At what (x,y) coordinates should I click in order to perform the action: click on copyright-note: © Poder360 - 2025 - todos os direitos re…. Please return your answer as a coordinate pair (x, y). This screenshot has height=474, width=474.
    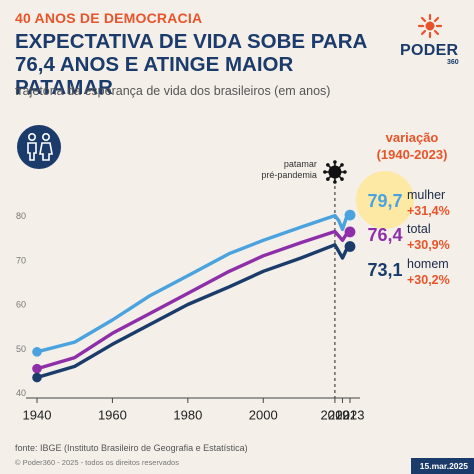
    Looking at the image, I should click on (97, 462).